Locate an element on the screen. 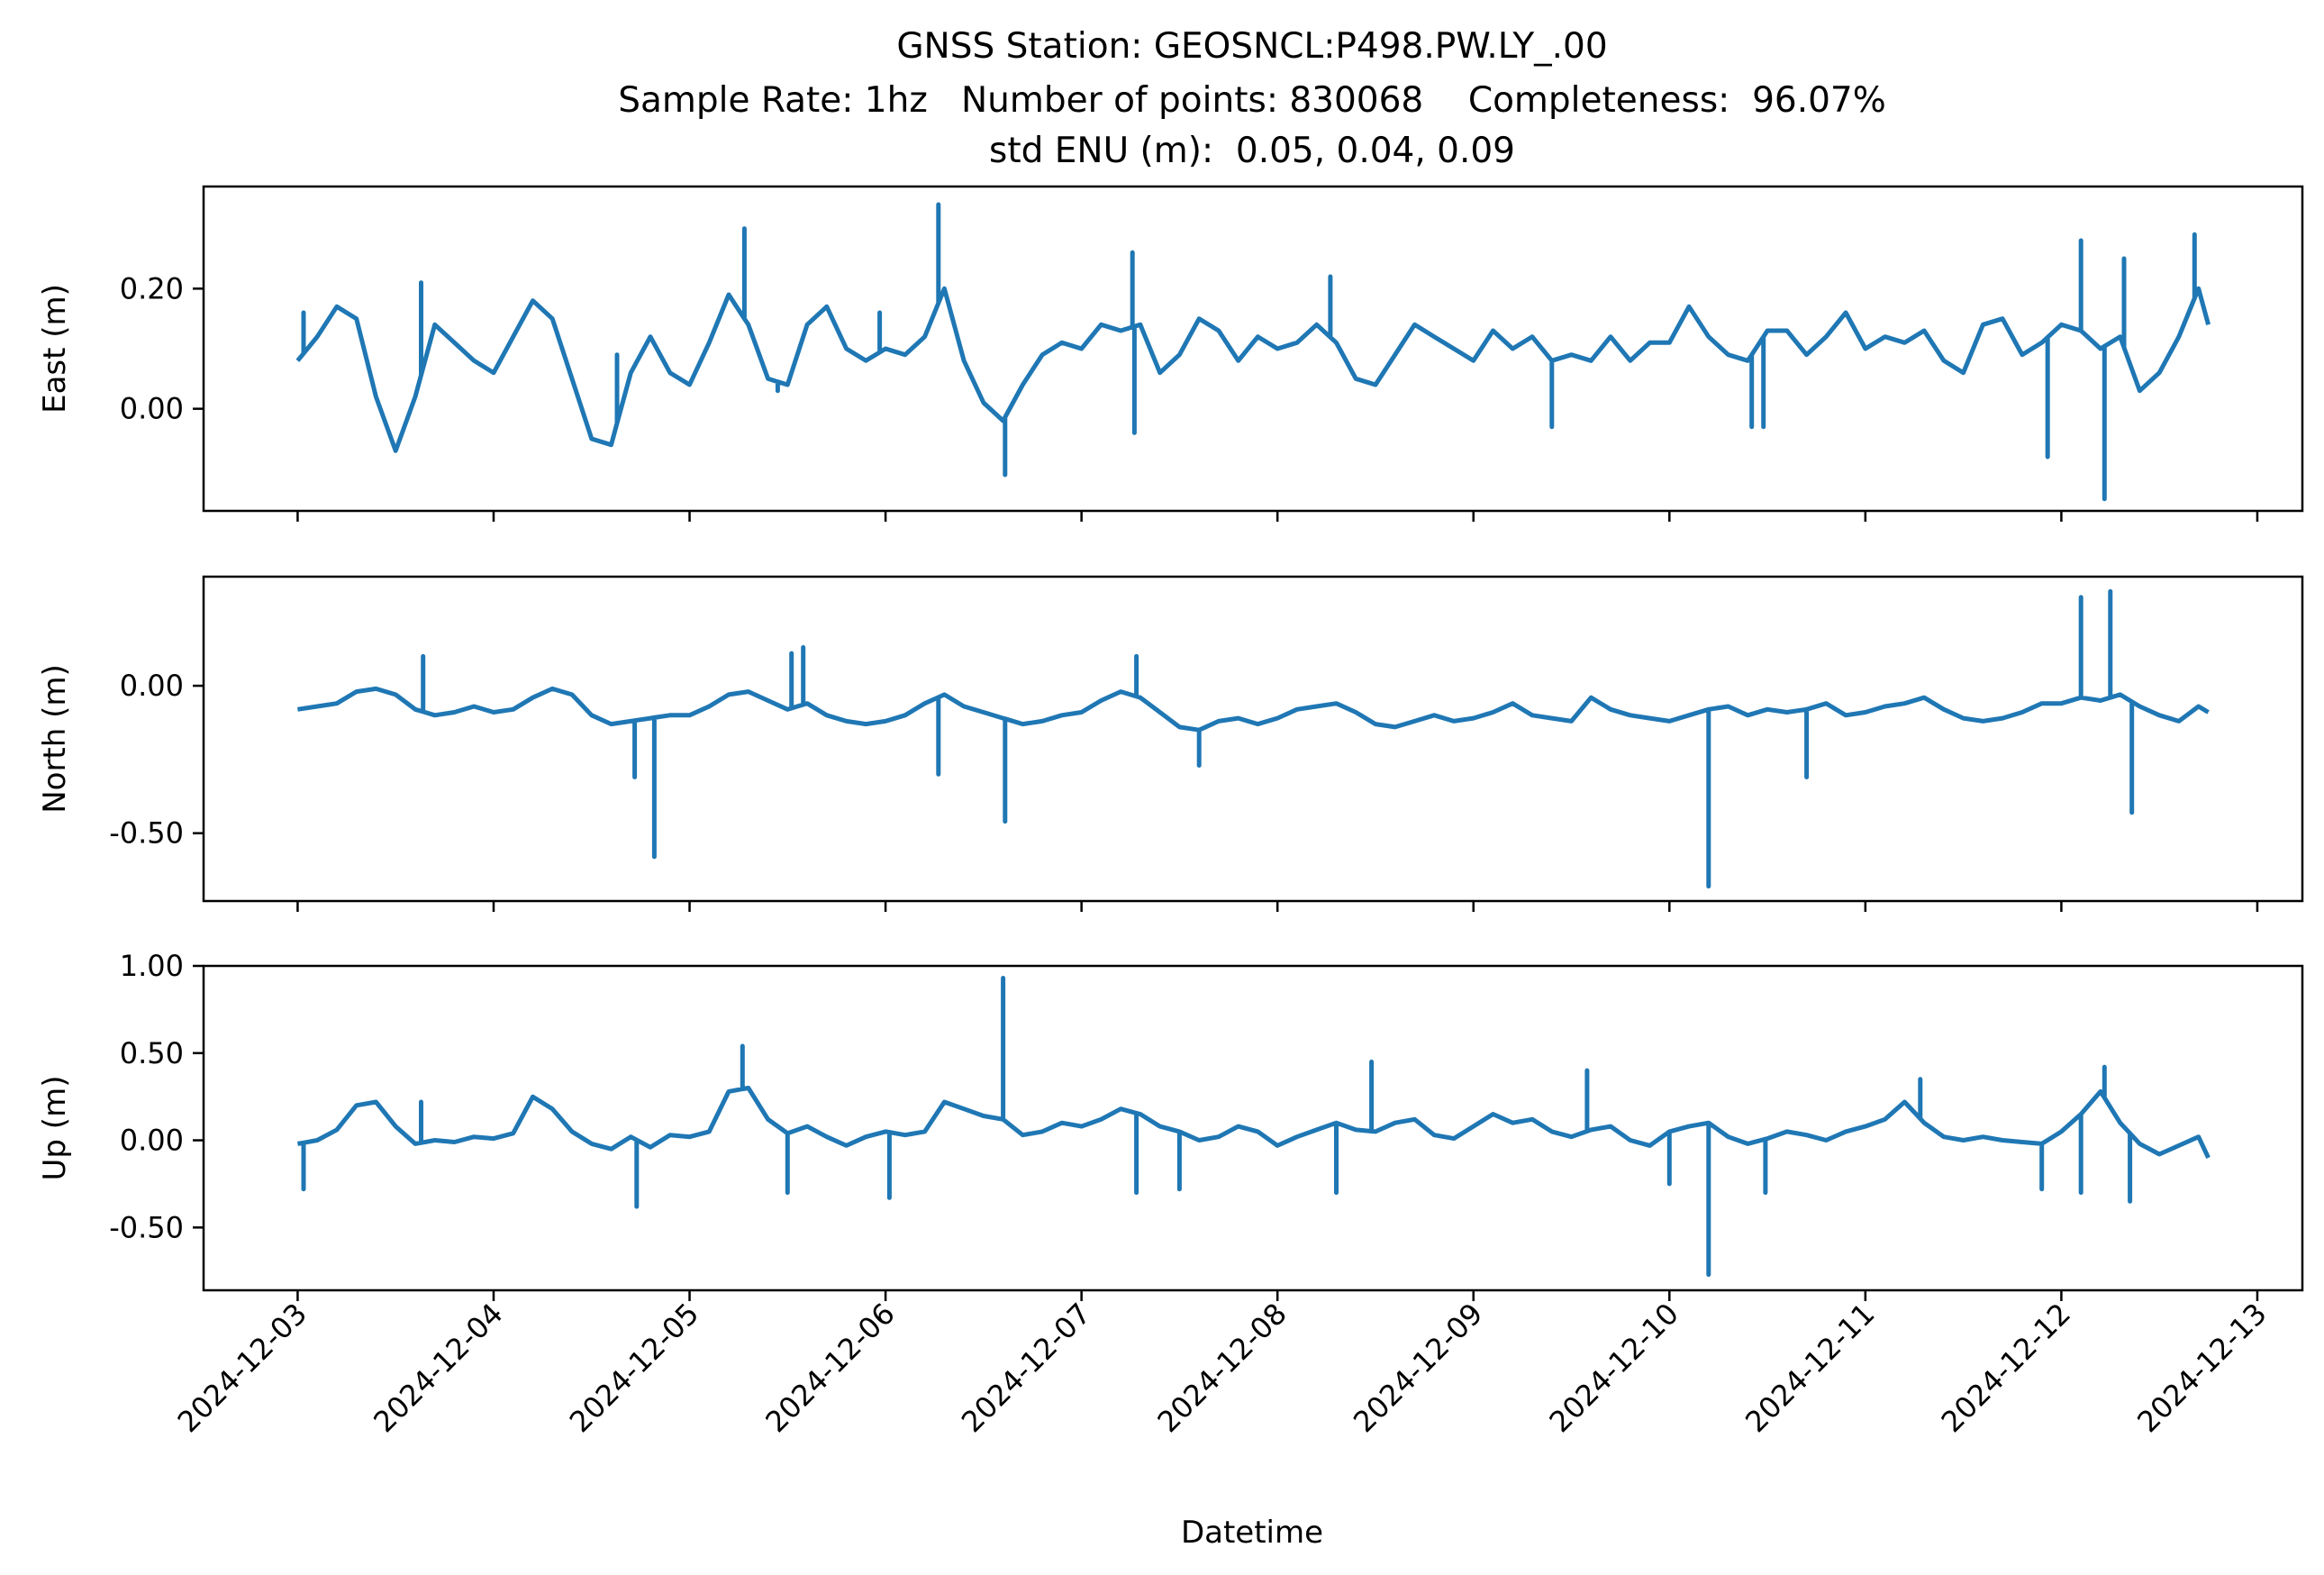  x-tick-label: 2024-12-12 is located at coordinates (2006, 1368).